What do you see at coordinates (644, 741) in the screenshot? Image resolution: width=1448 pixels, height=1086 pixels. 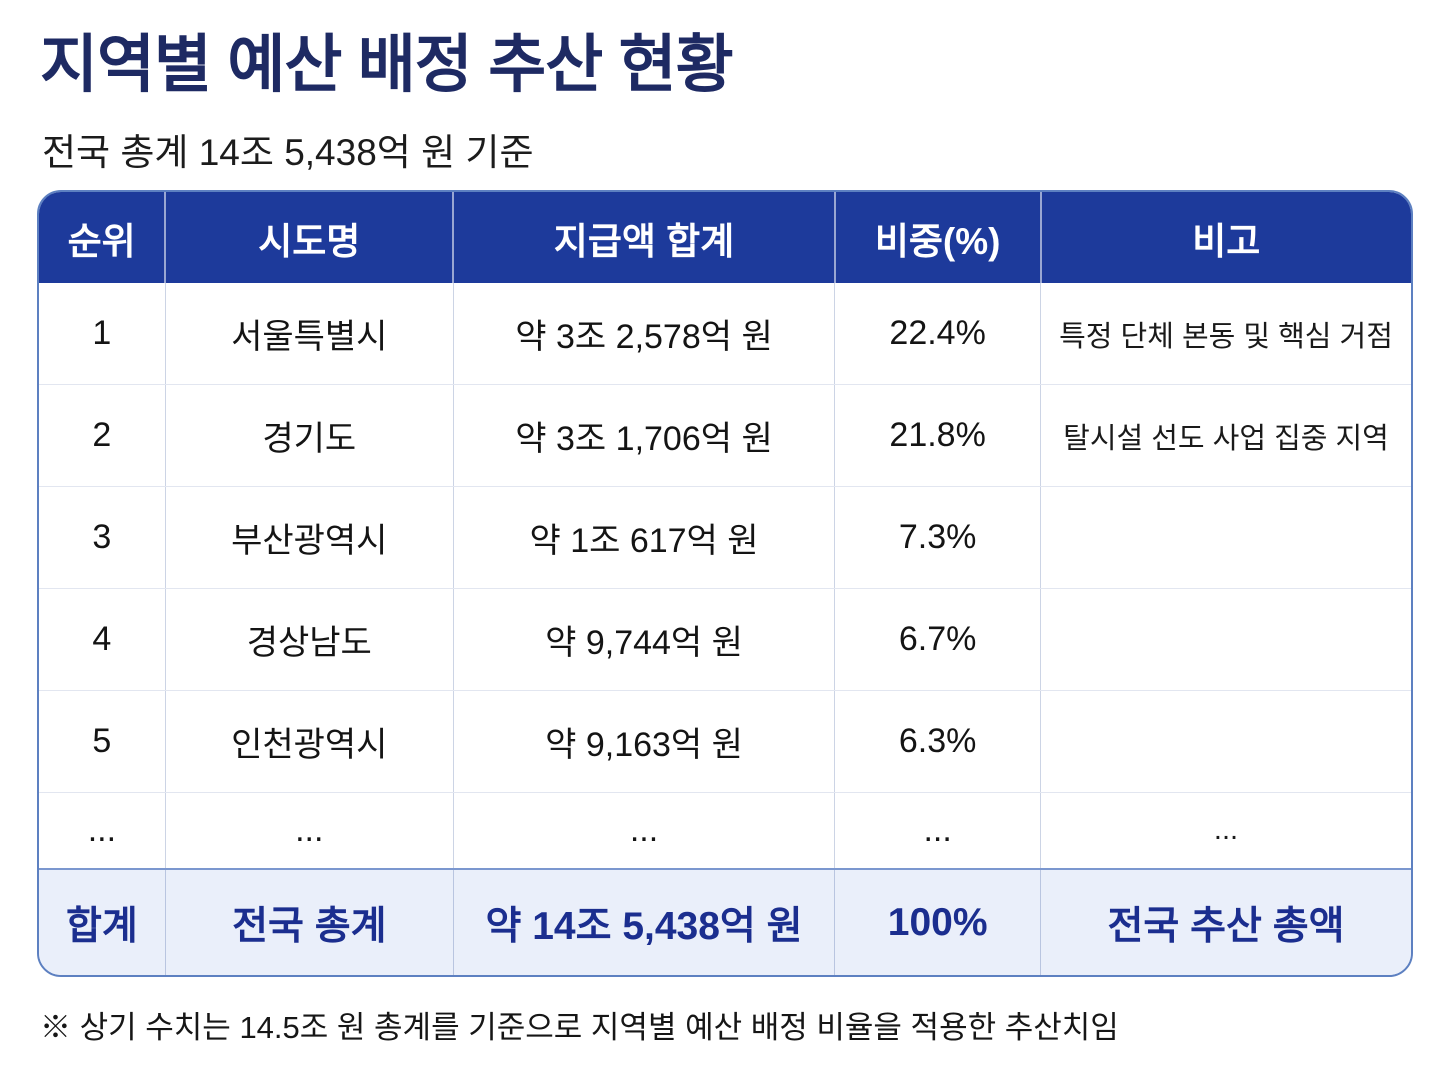 I see `cell-amount: 약 9,163억 원` at bounding box center [644, 741].